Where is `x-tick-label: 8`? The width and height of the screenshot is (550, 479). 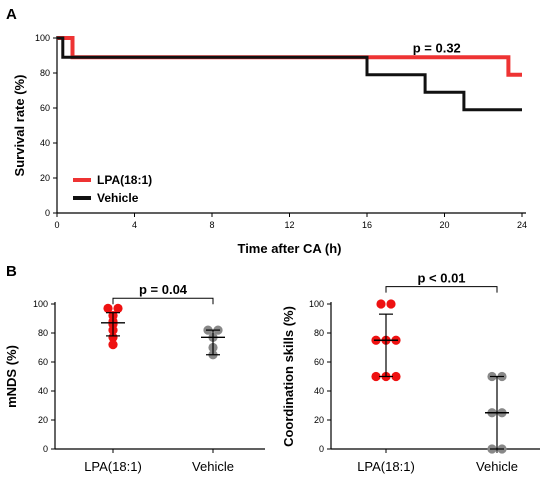
x-tick-label: 8 is located at coordinates (211, 225).